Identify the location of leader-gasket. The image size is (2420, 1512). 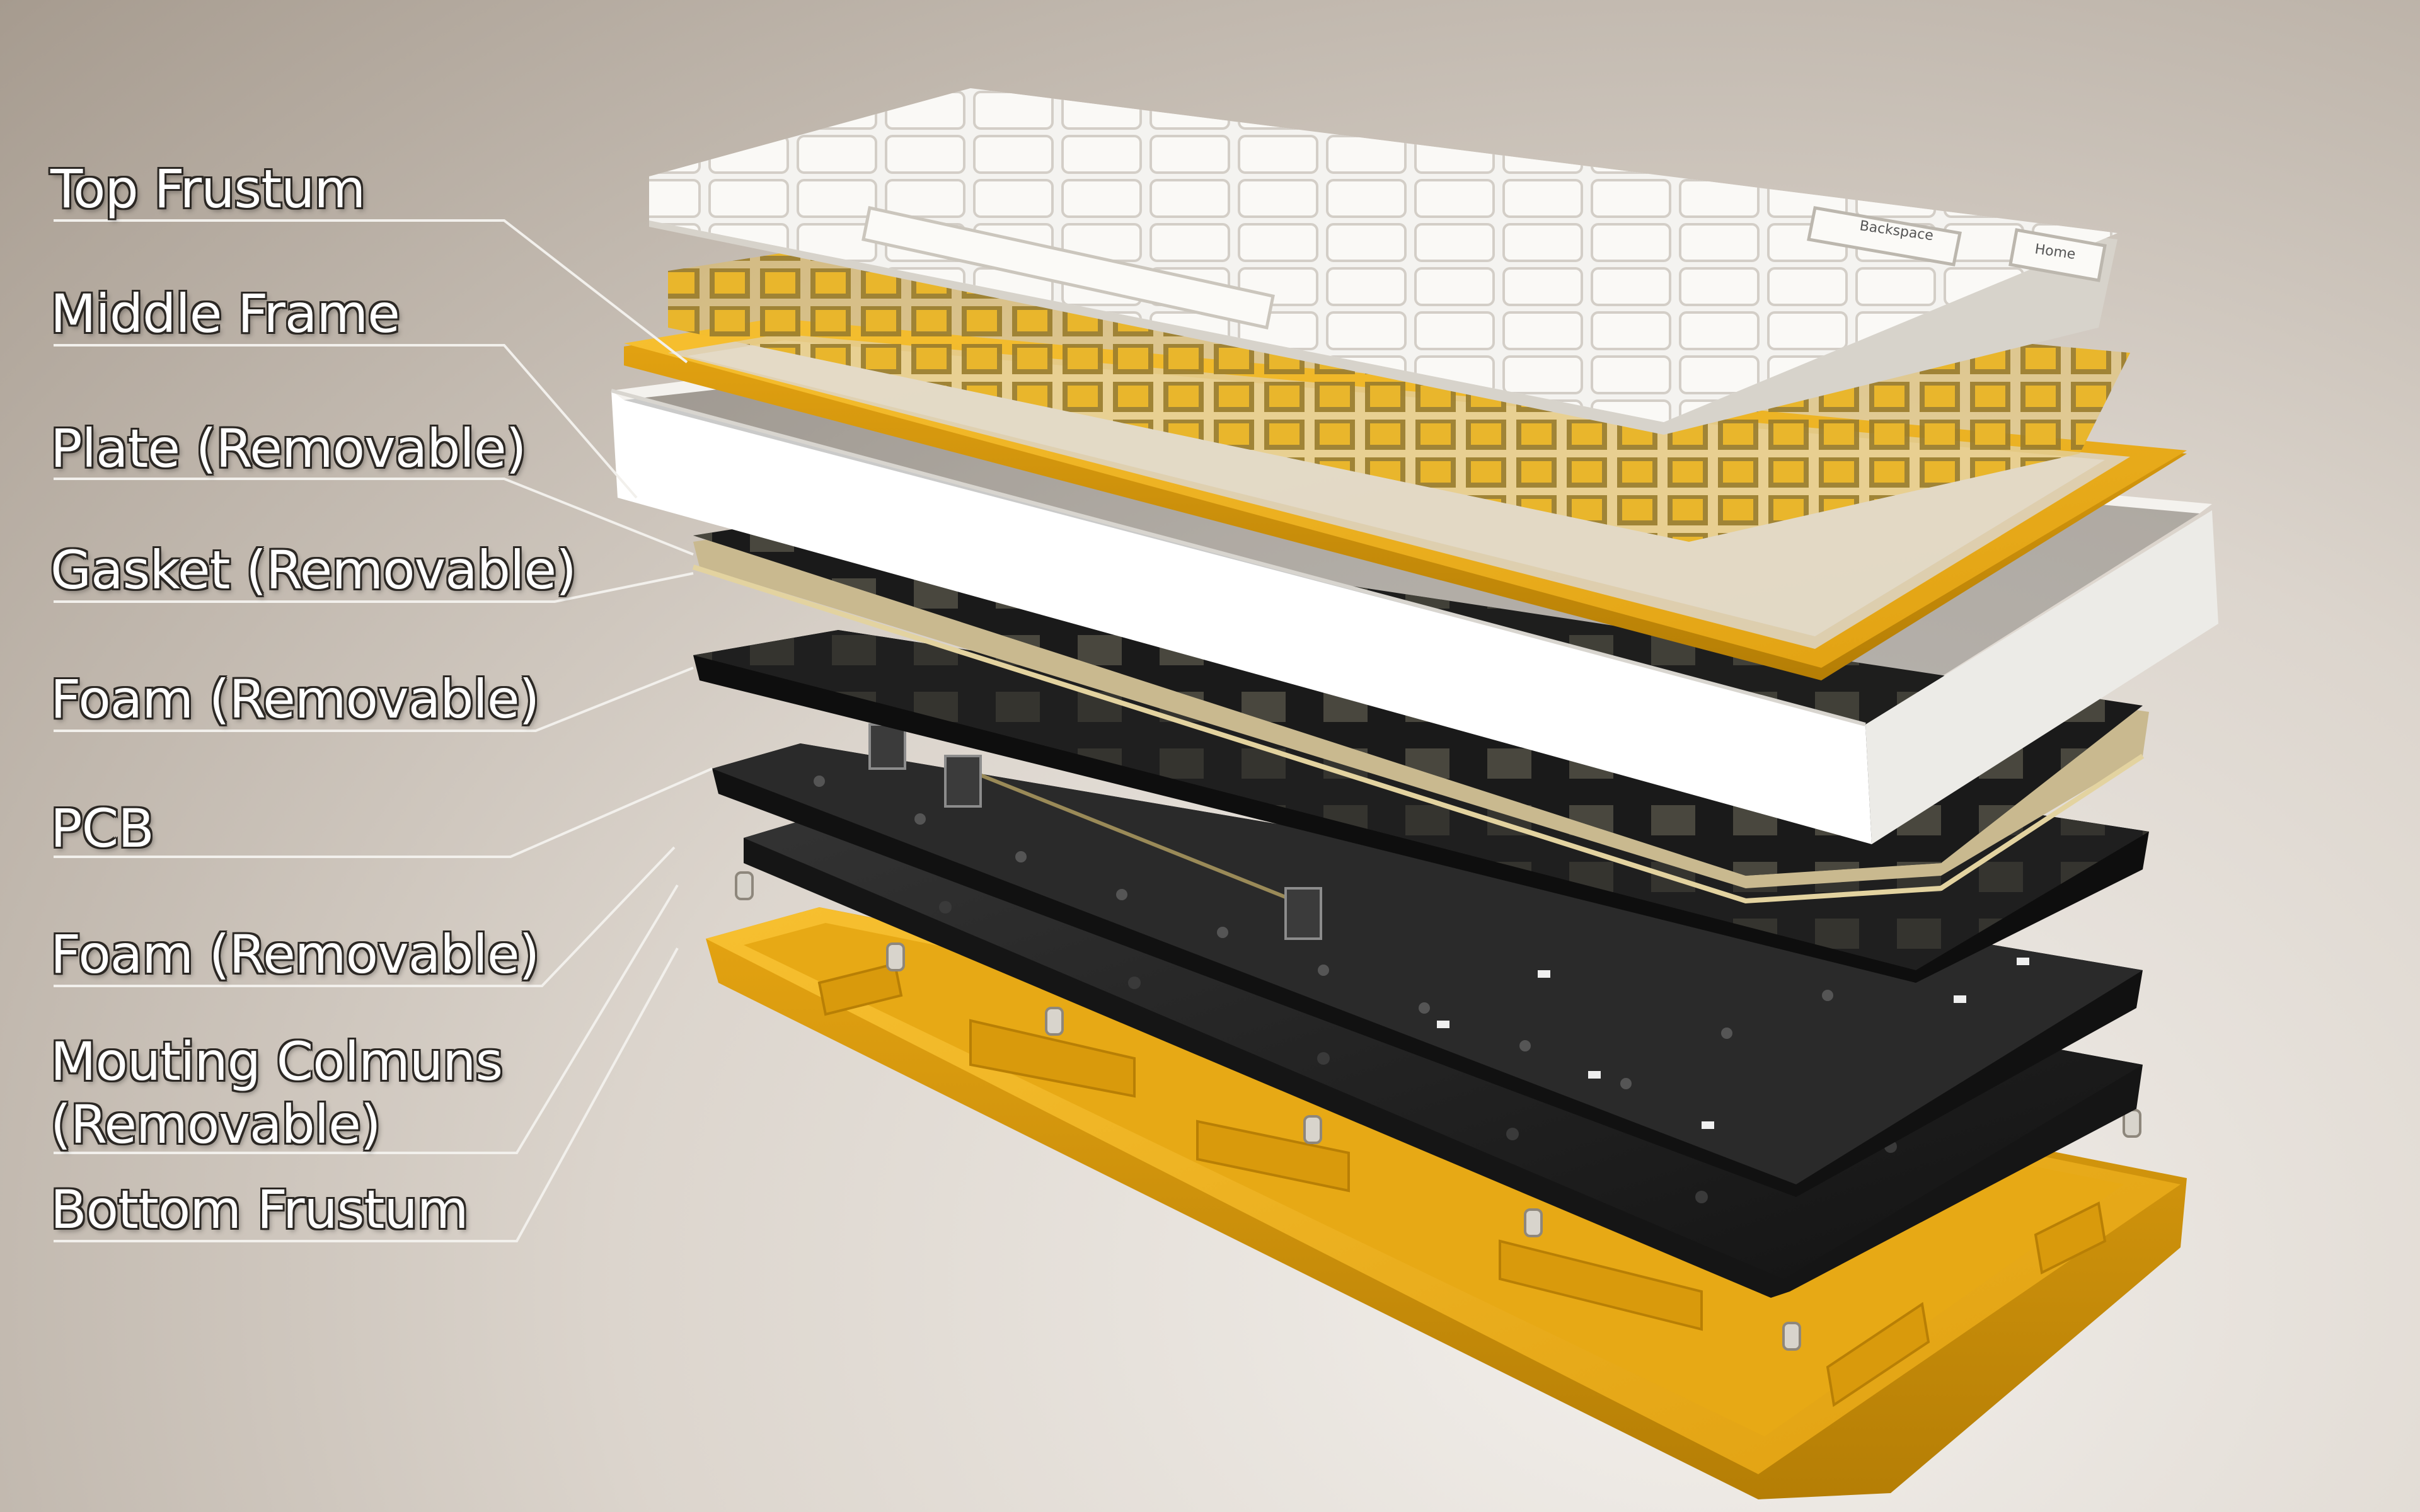
(374, 587).